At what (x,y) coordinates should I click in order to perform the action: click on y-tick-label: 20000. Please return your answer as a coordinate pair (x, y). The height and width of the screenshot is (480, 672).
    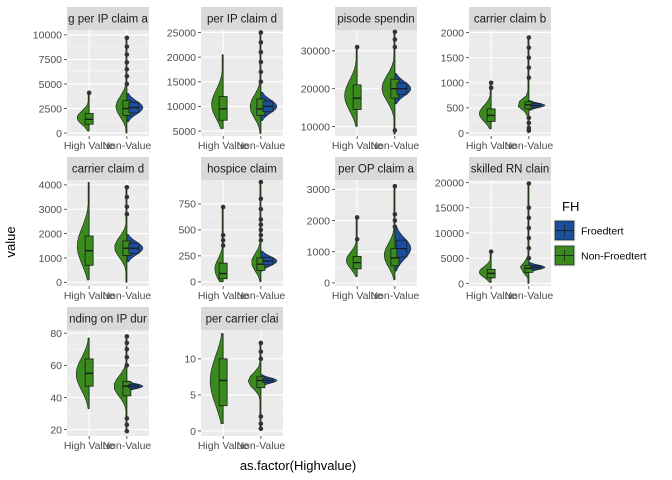
    Looking at the image, I should click on (449, 183).